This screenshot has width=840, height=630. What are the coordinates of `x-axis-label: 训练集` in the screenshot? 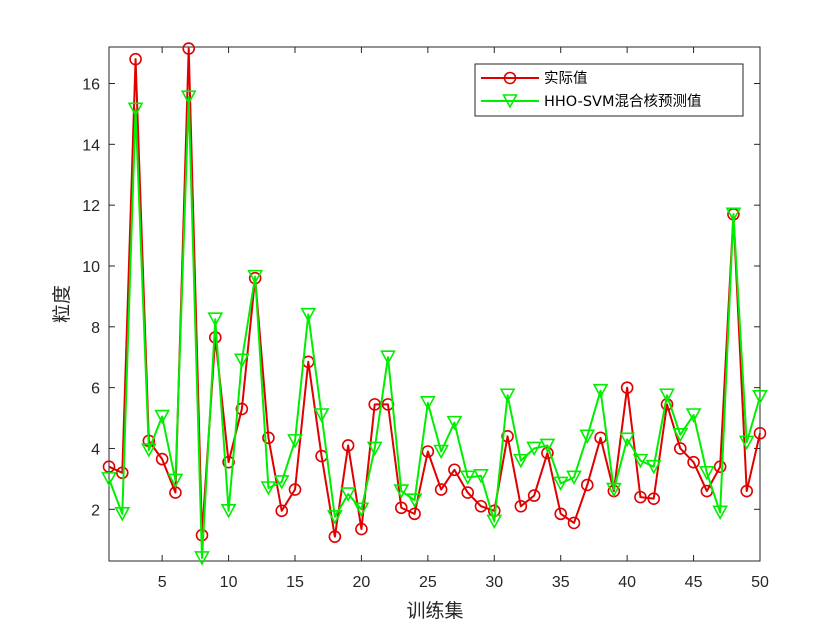 It's located at (434, 611).